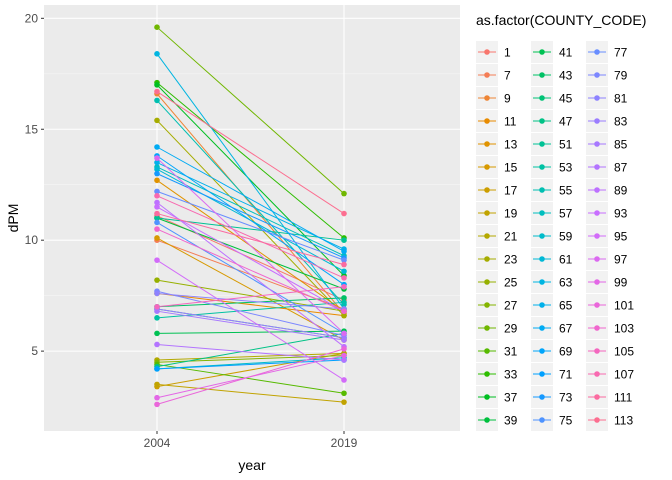 This screenshot has height=480, width=672. What do you see at coordinates (566, 306) in the screenshot?
I see `legend-label-65: 65` at bounding box center [566, 306].